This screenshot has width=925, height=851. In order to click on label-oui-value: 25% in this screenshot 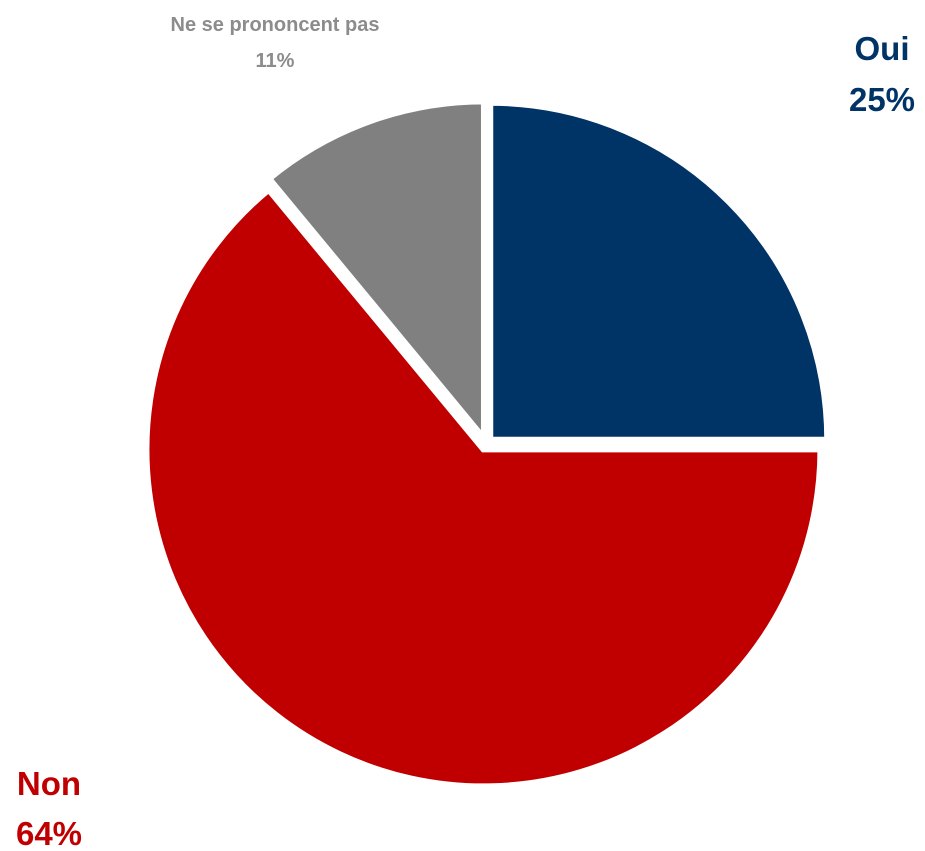, I will do `click(882, 99)`.